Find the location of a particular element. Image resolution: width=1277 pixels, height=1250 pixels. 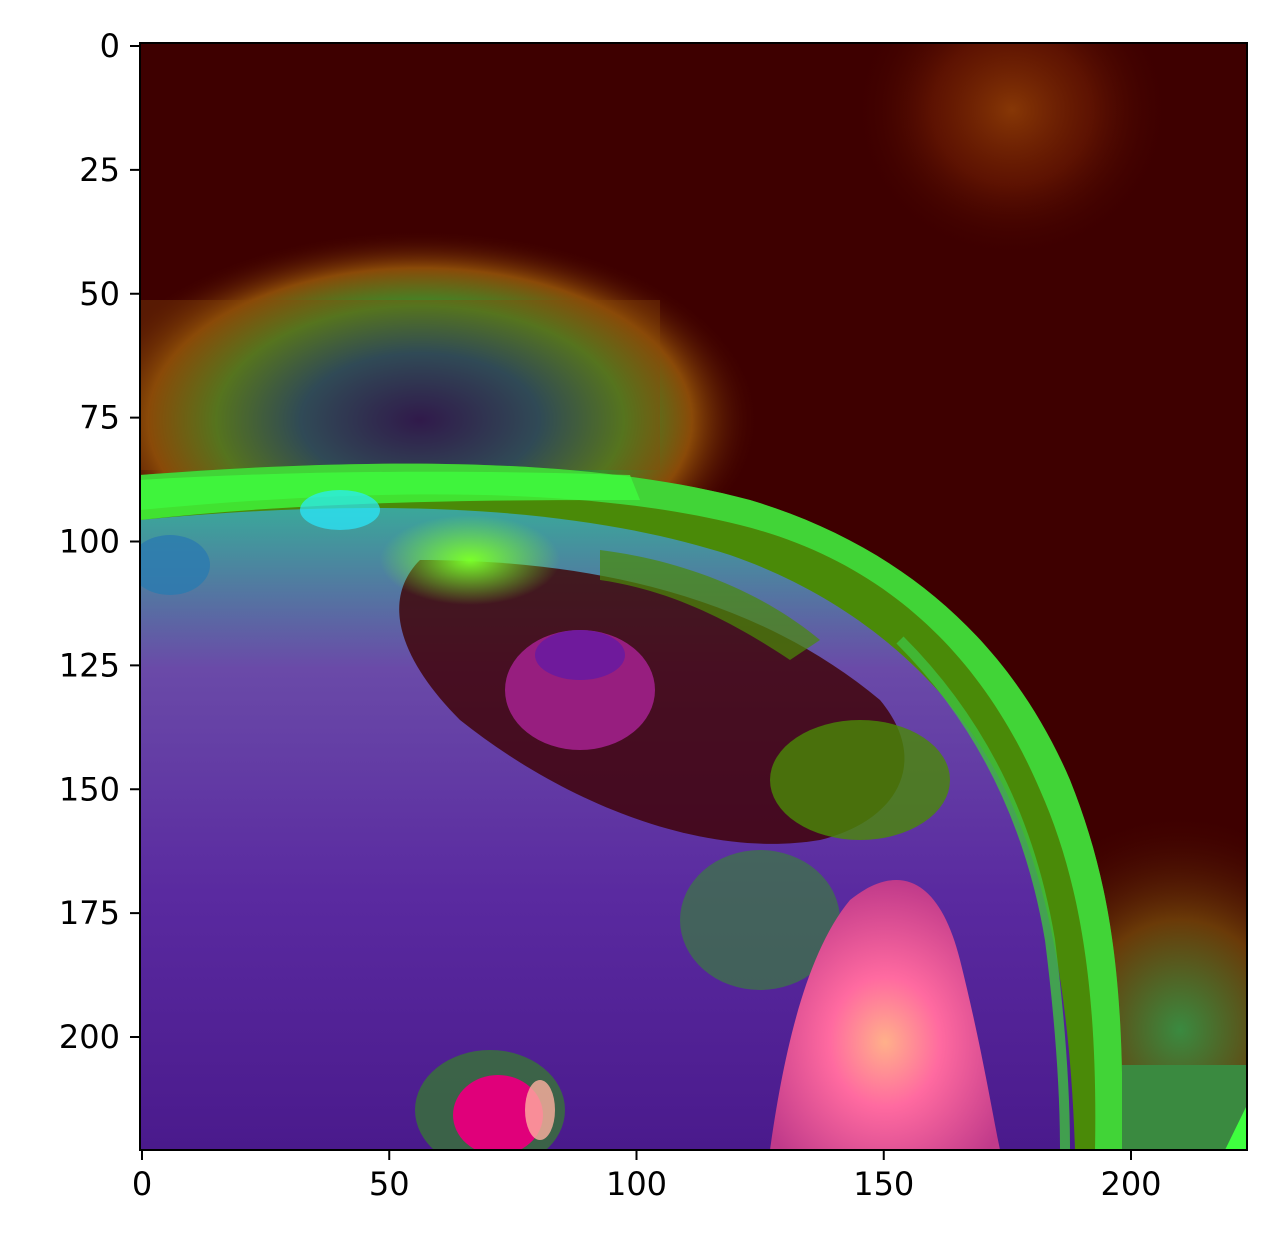

y-tick-label: 125 is located at coordinates (89, 665).